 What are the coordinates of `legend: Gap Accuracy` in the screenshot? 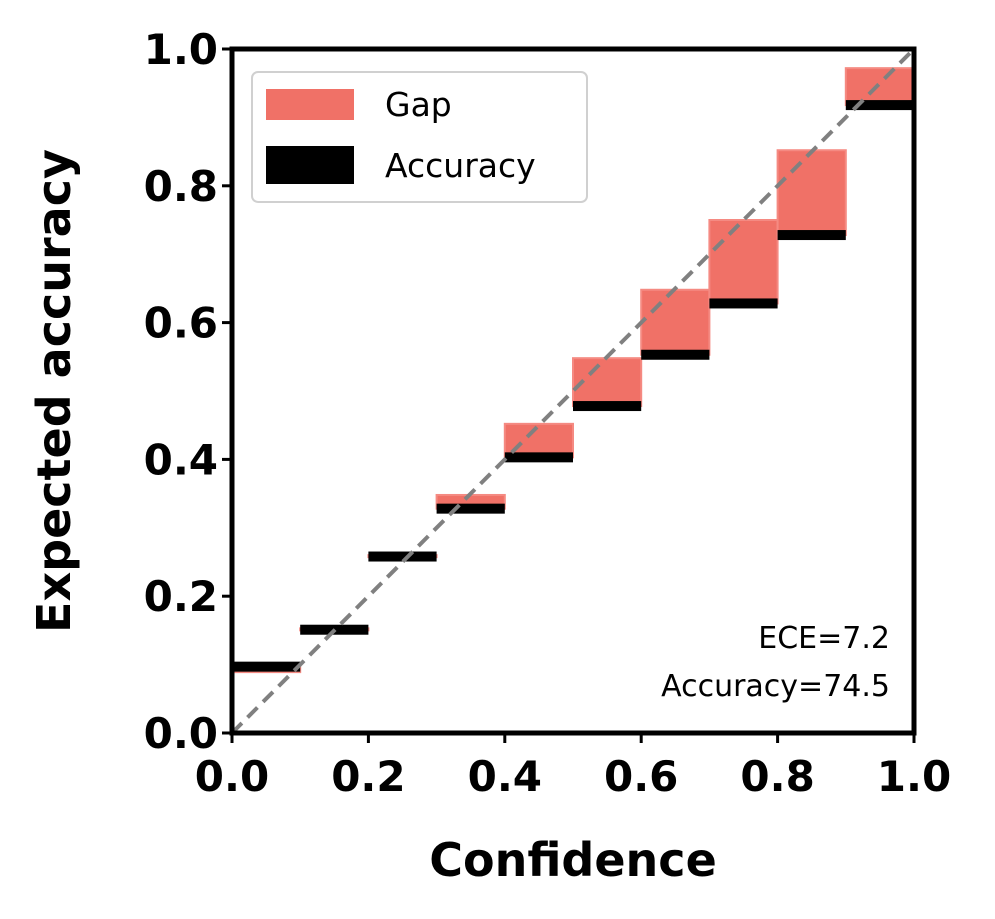 It's located at (419, 137).